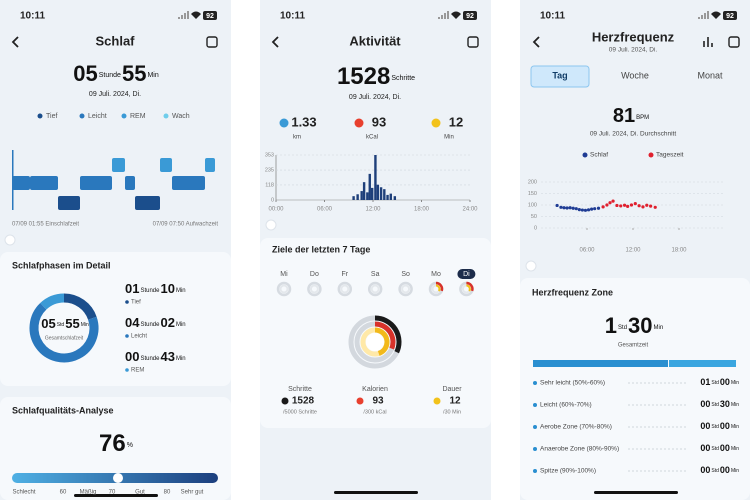  I want to click on day-pill, so click(466, 274).